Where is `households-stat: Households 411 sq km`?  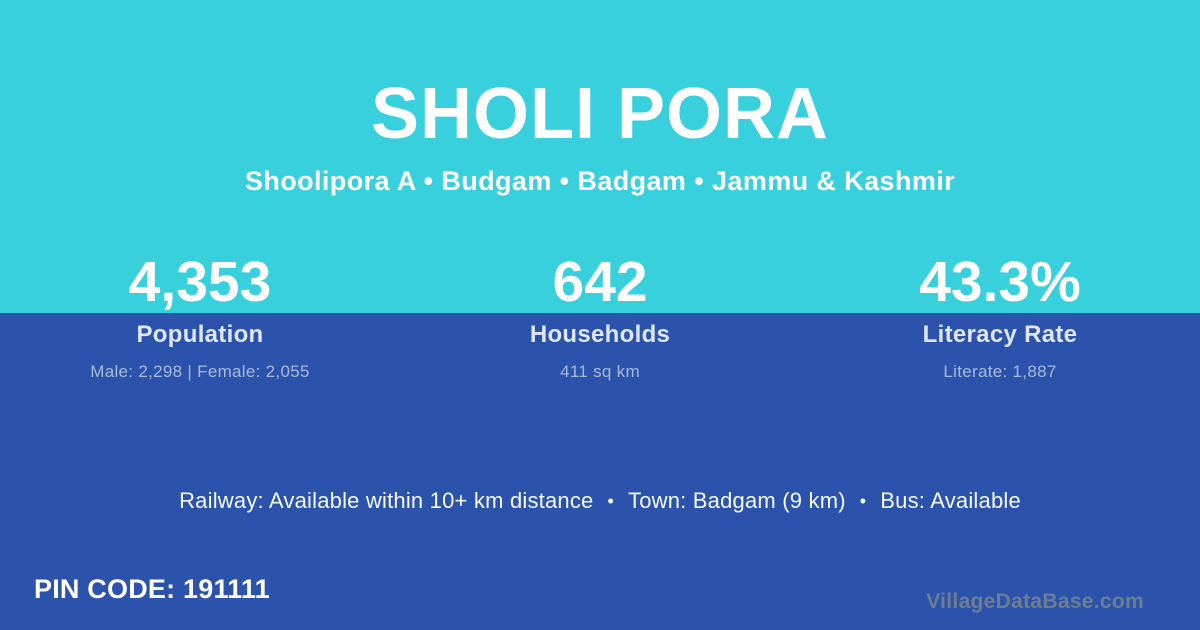 households-stat: Households 411 sq km is located at coordinates (600, 351).